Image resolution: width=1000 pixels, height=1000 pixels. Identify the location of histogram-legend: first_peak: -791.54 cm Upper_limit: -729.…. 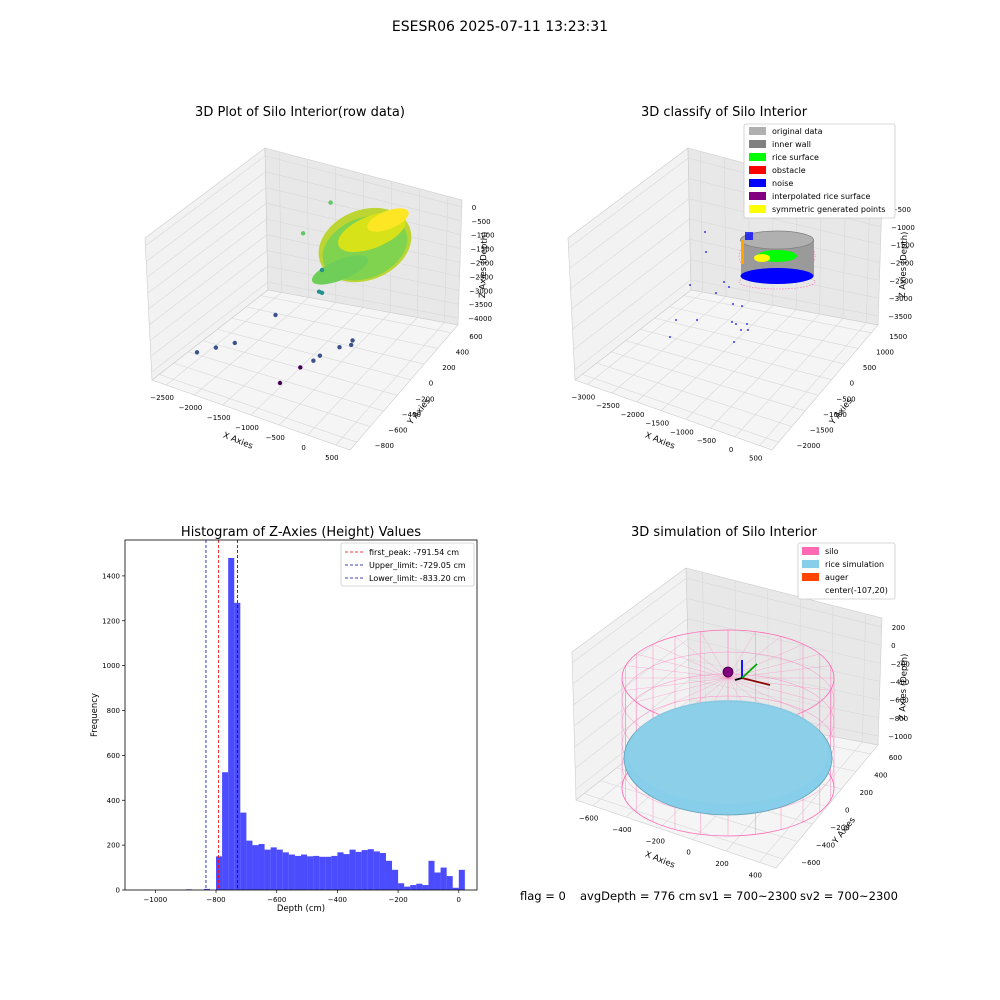
(407, 564).